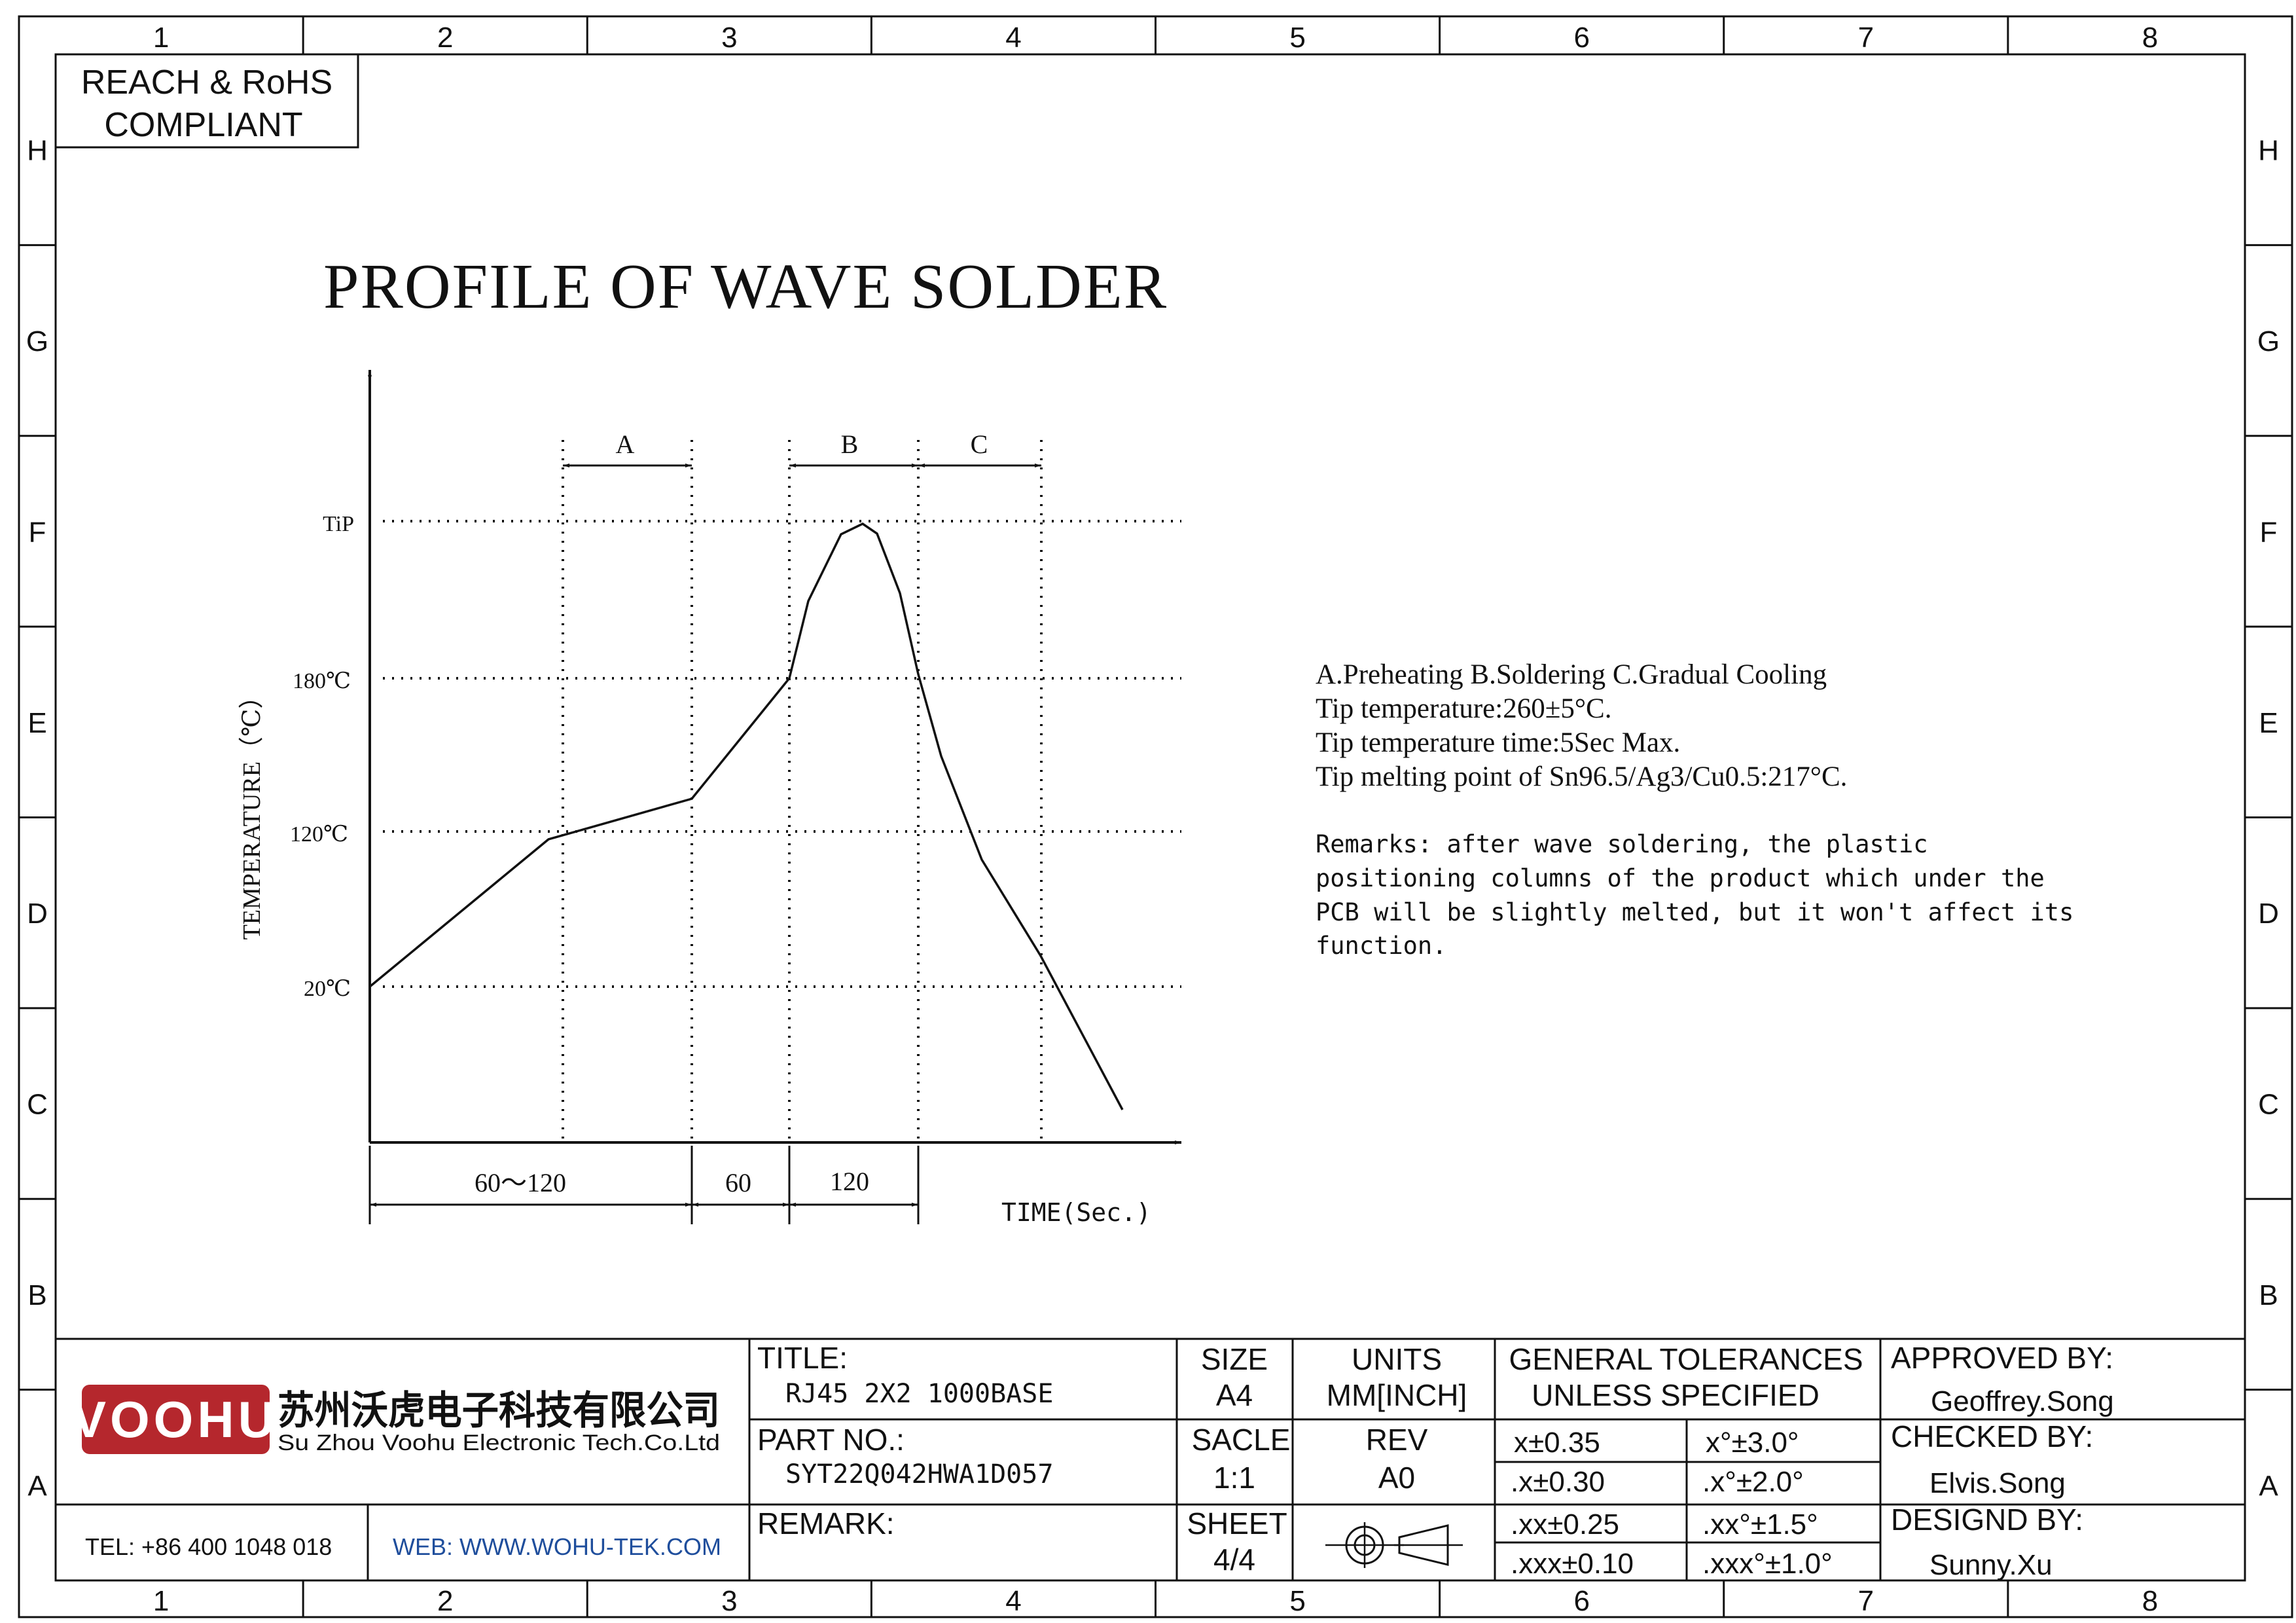 Image resolution: width=2296 pixels, height=1623 pixels. What do you see at coordinates (206, 82) in the screenshot?
I see `compliance-line1: REACH & RoHS` at bounding box center [206, 82].